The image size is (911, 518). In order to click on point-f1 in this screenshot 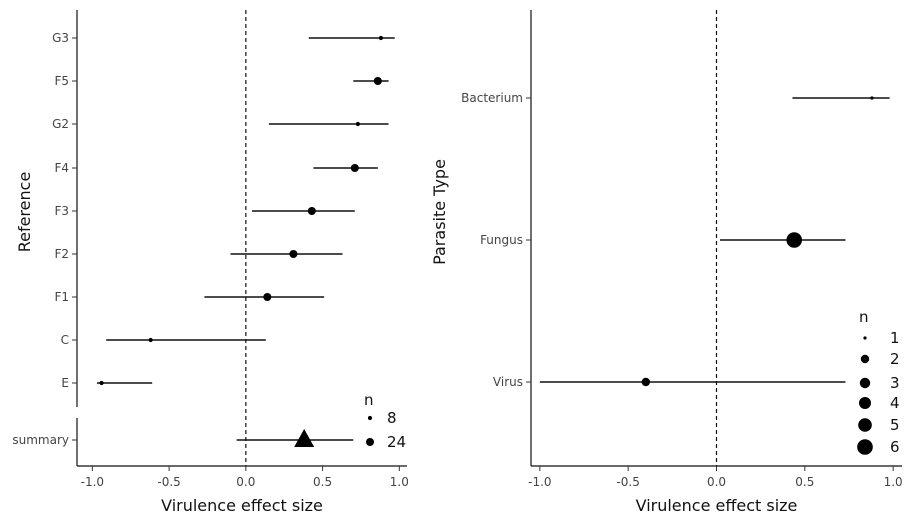, I will do `click(267, 297)`.